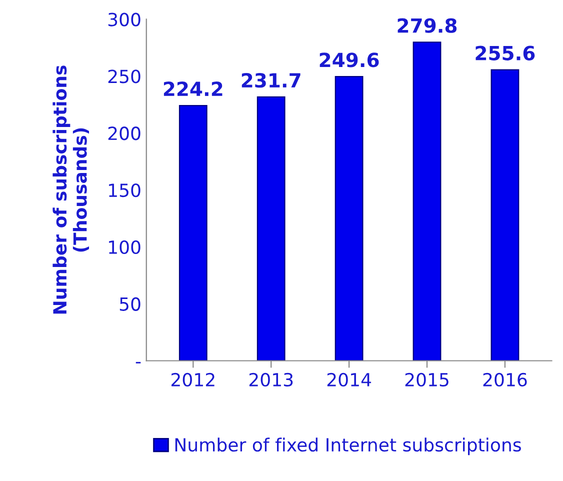  I want to click on x-tick-label: 2016, so click(505, 379).